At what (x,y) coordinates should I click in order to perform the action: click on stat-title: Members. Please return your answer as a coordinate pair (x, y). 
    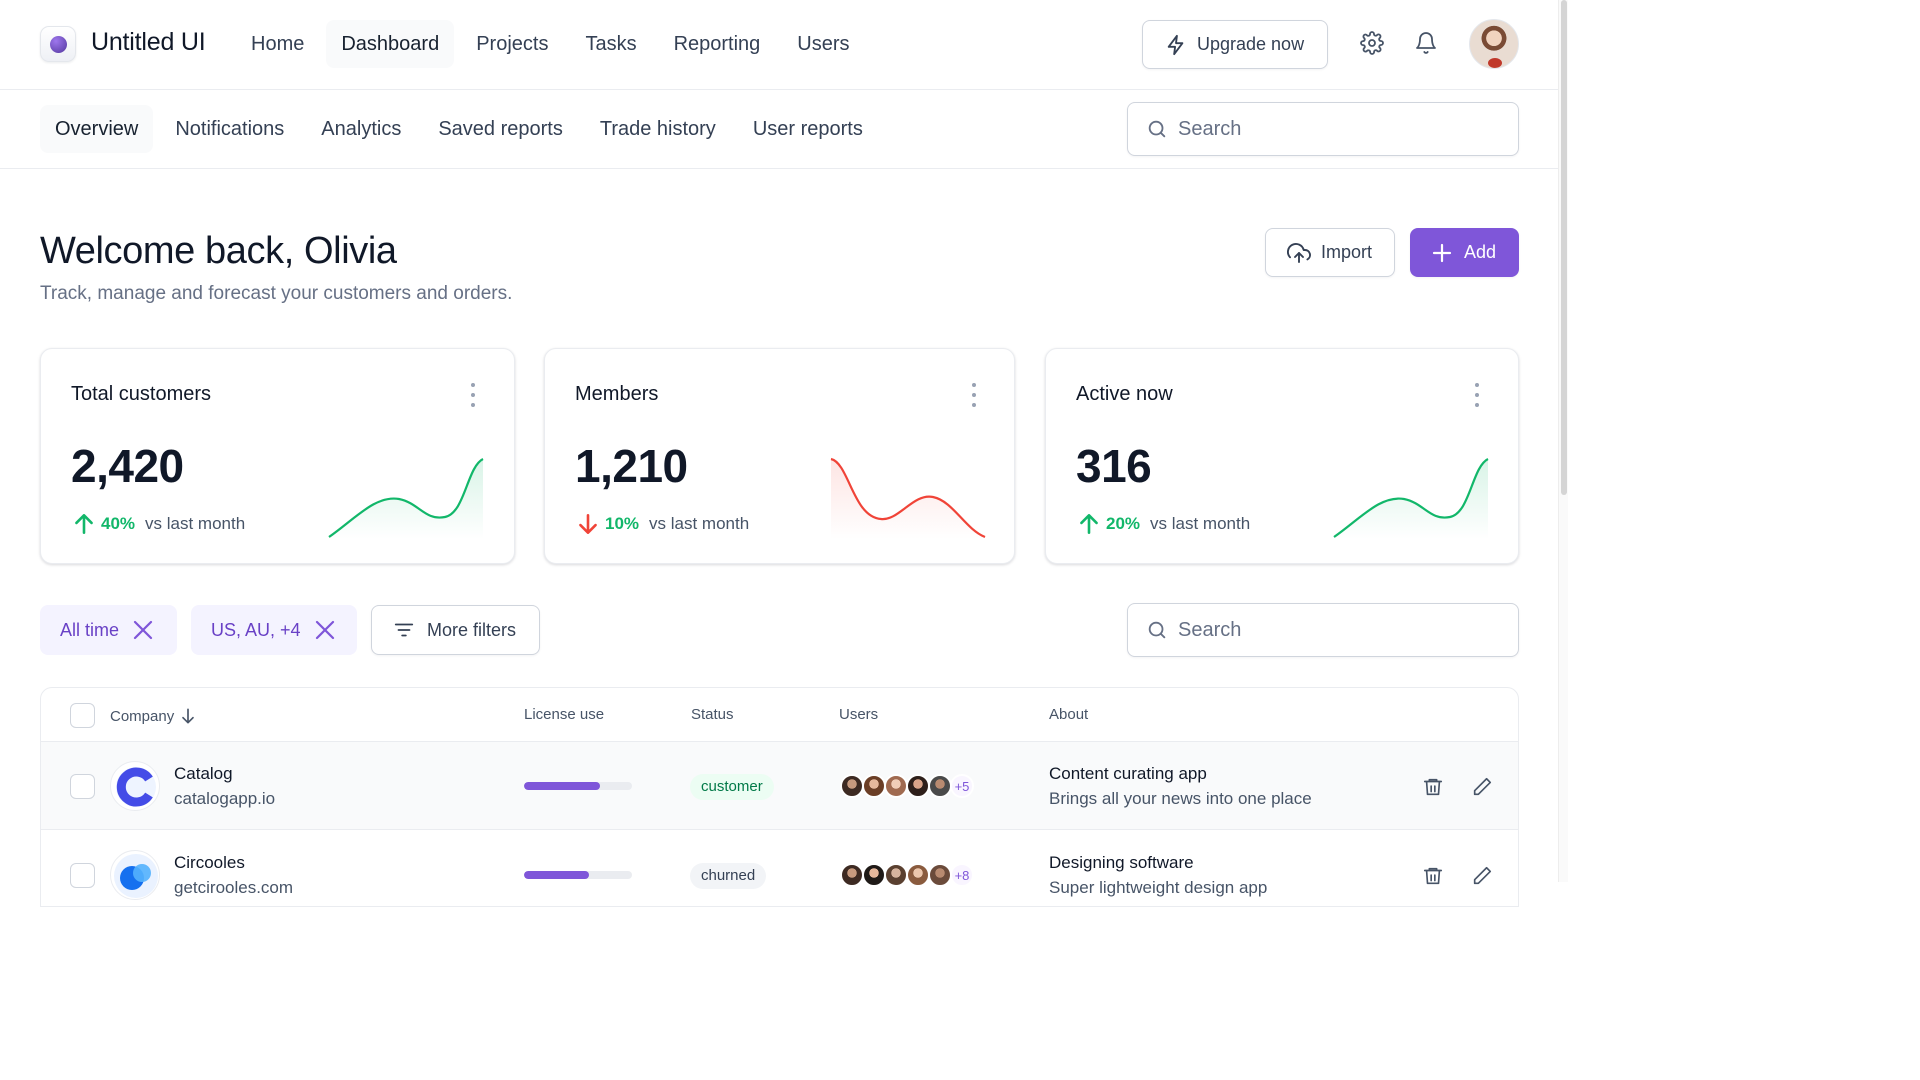
    Looking at the image, I should click on (617, 394).